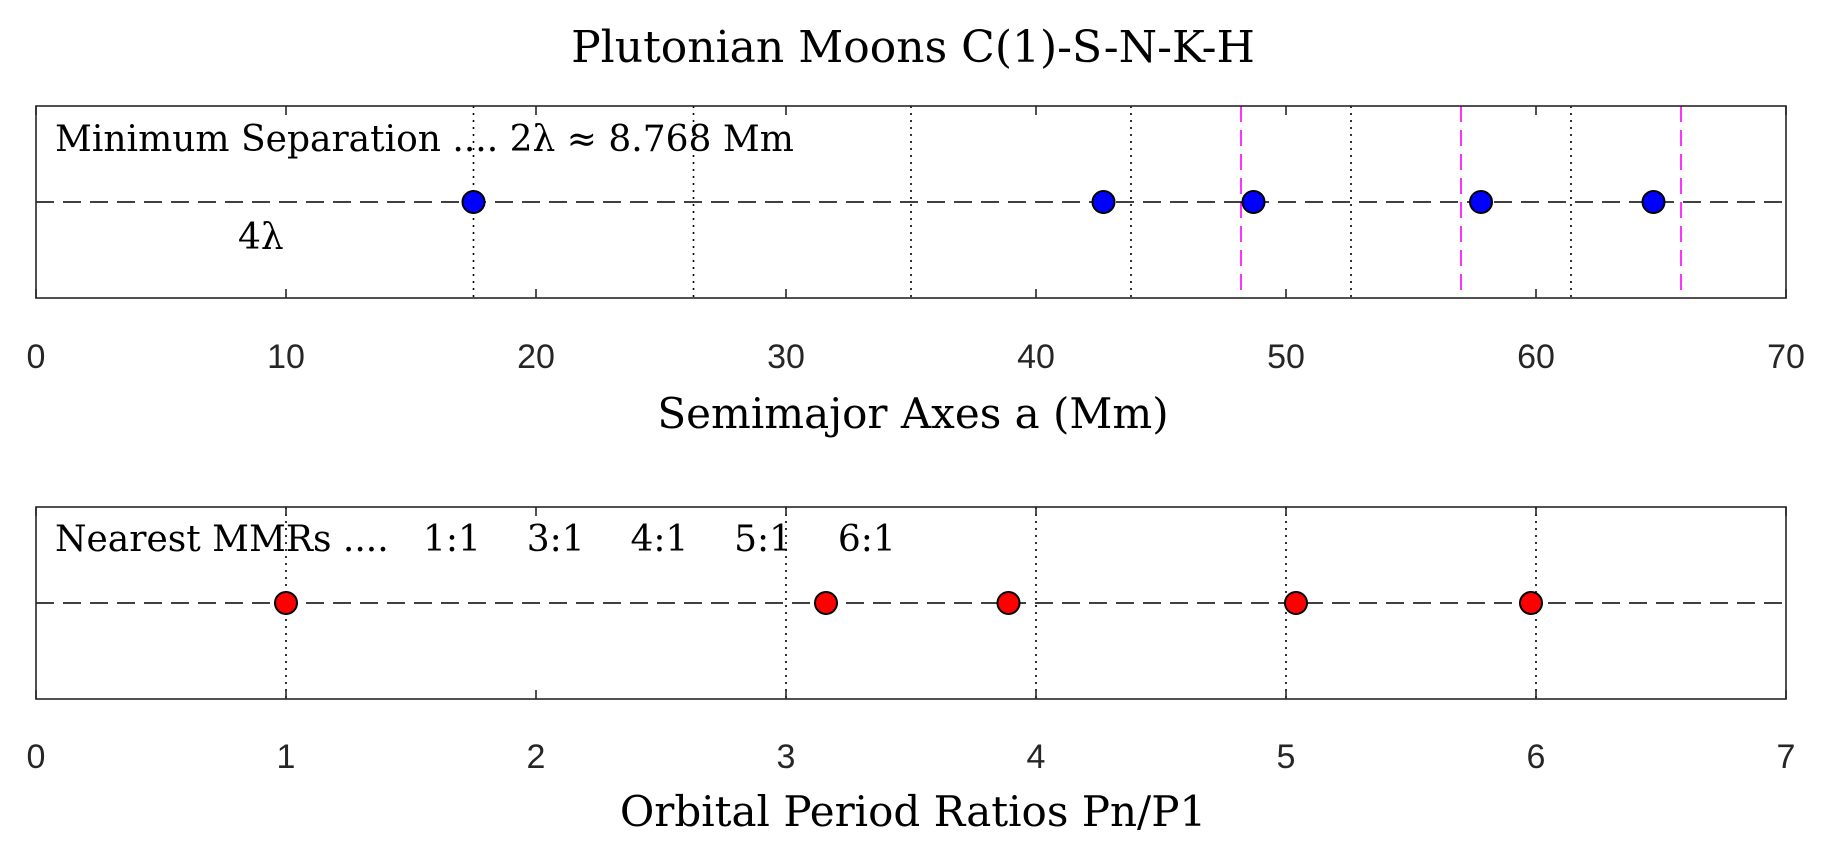 The height and width of the screenshot is (855, 1826). I want to click on x-tick-label: 10, so click(286, 357).